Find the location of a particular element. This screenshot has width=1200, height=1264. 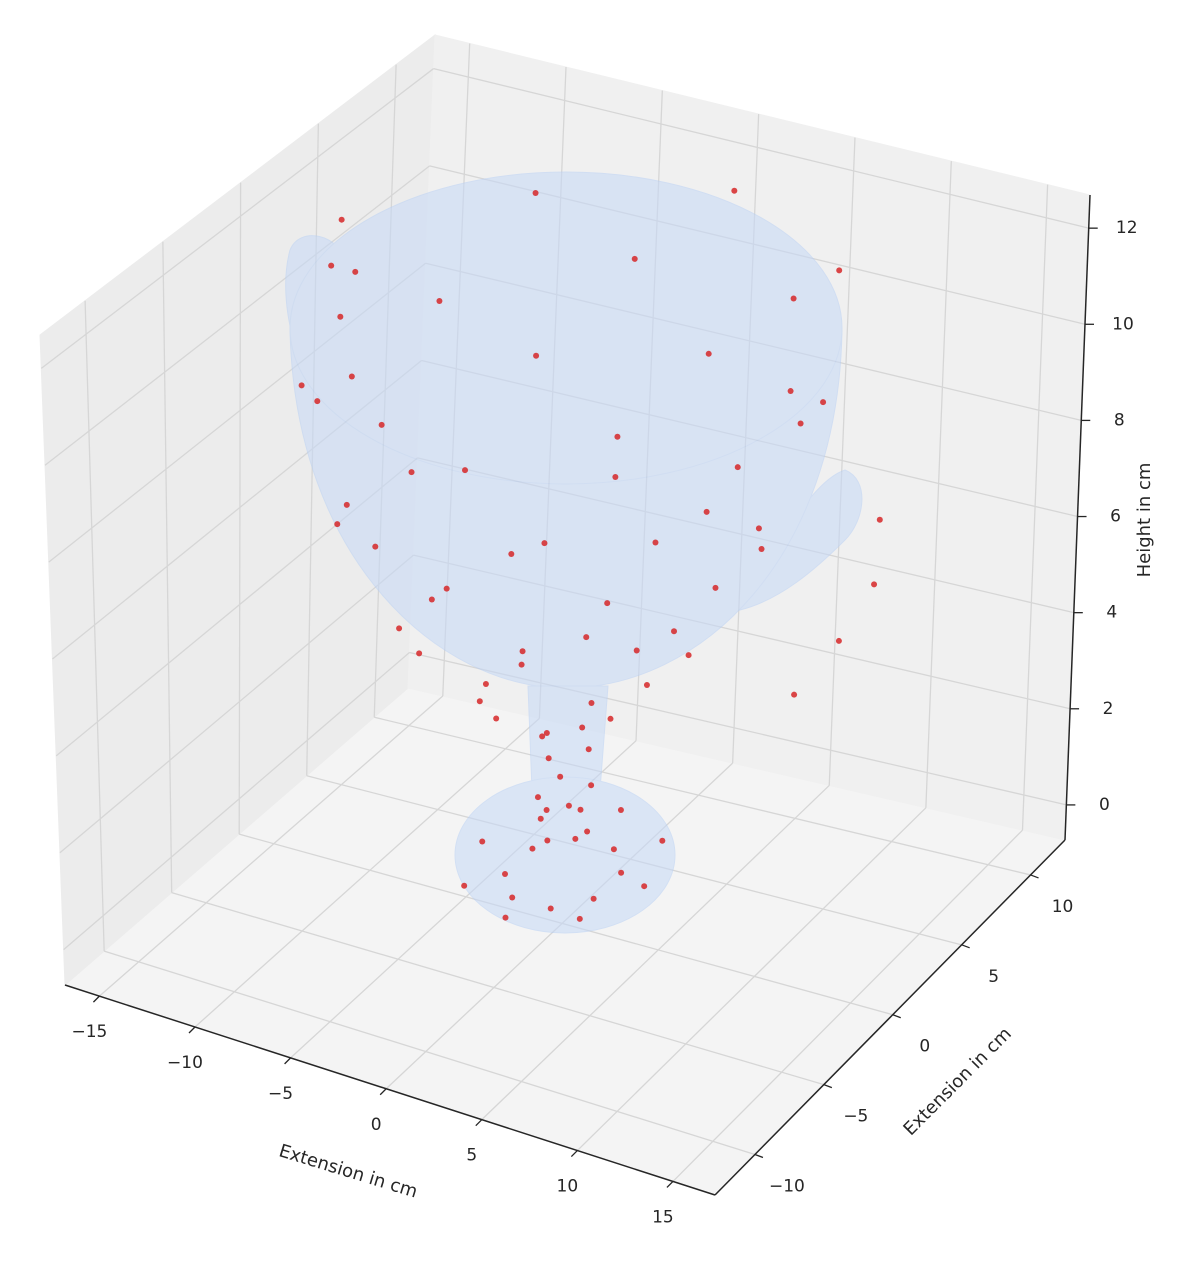

x-axis is located at coordinates (390, 1090).